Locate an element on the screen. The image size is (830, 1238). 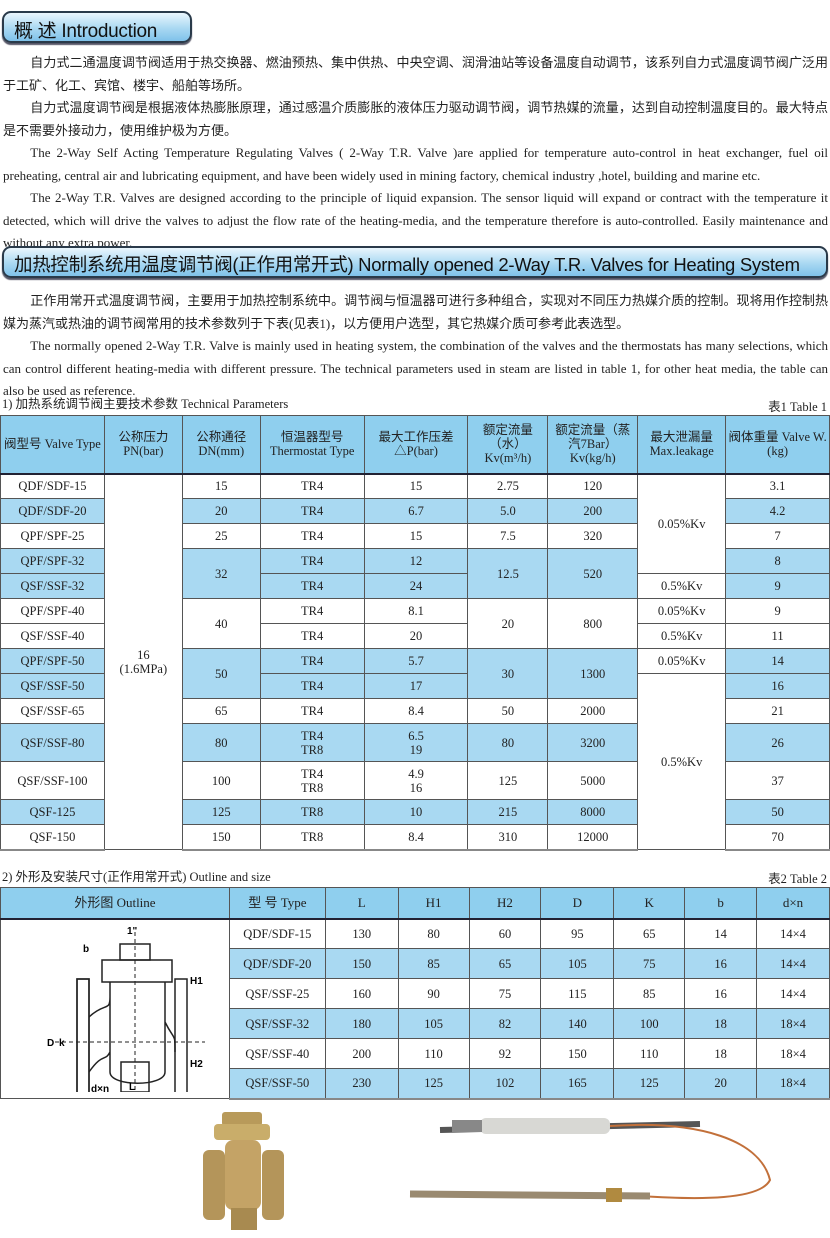
table-cell: 115 is located at coordinates (577, 993).